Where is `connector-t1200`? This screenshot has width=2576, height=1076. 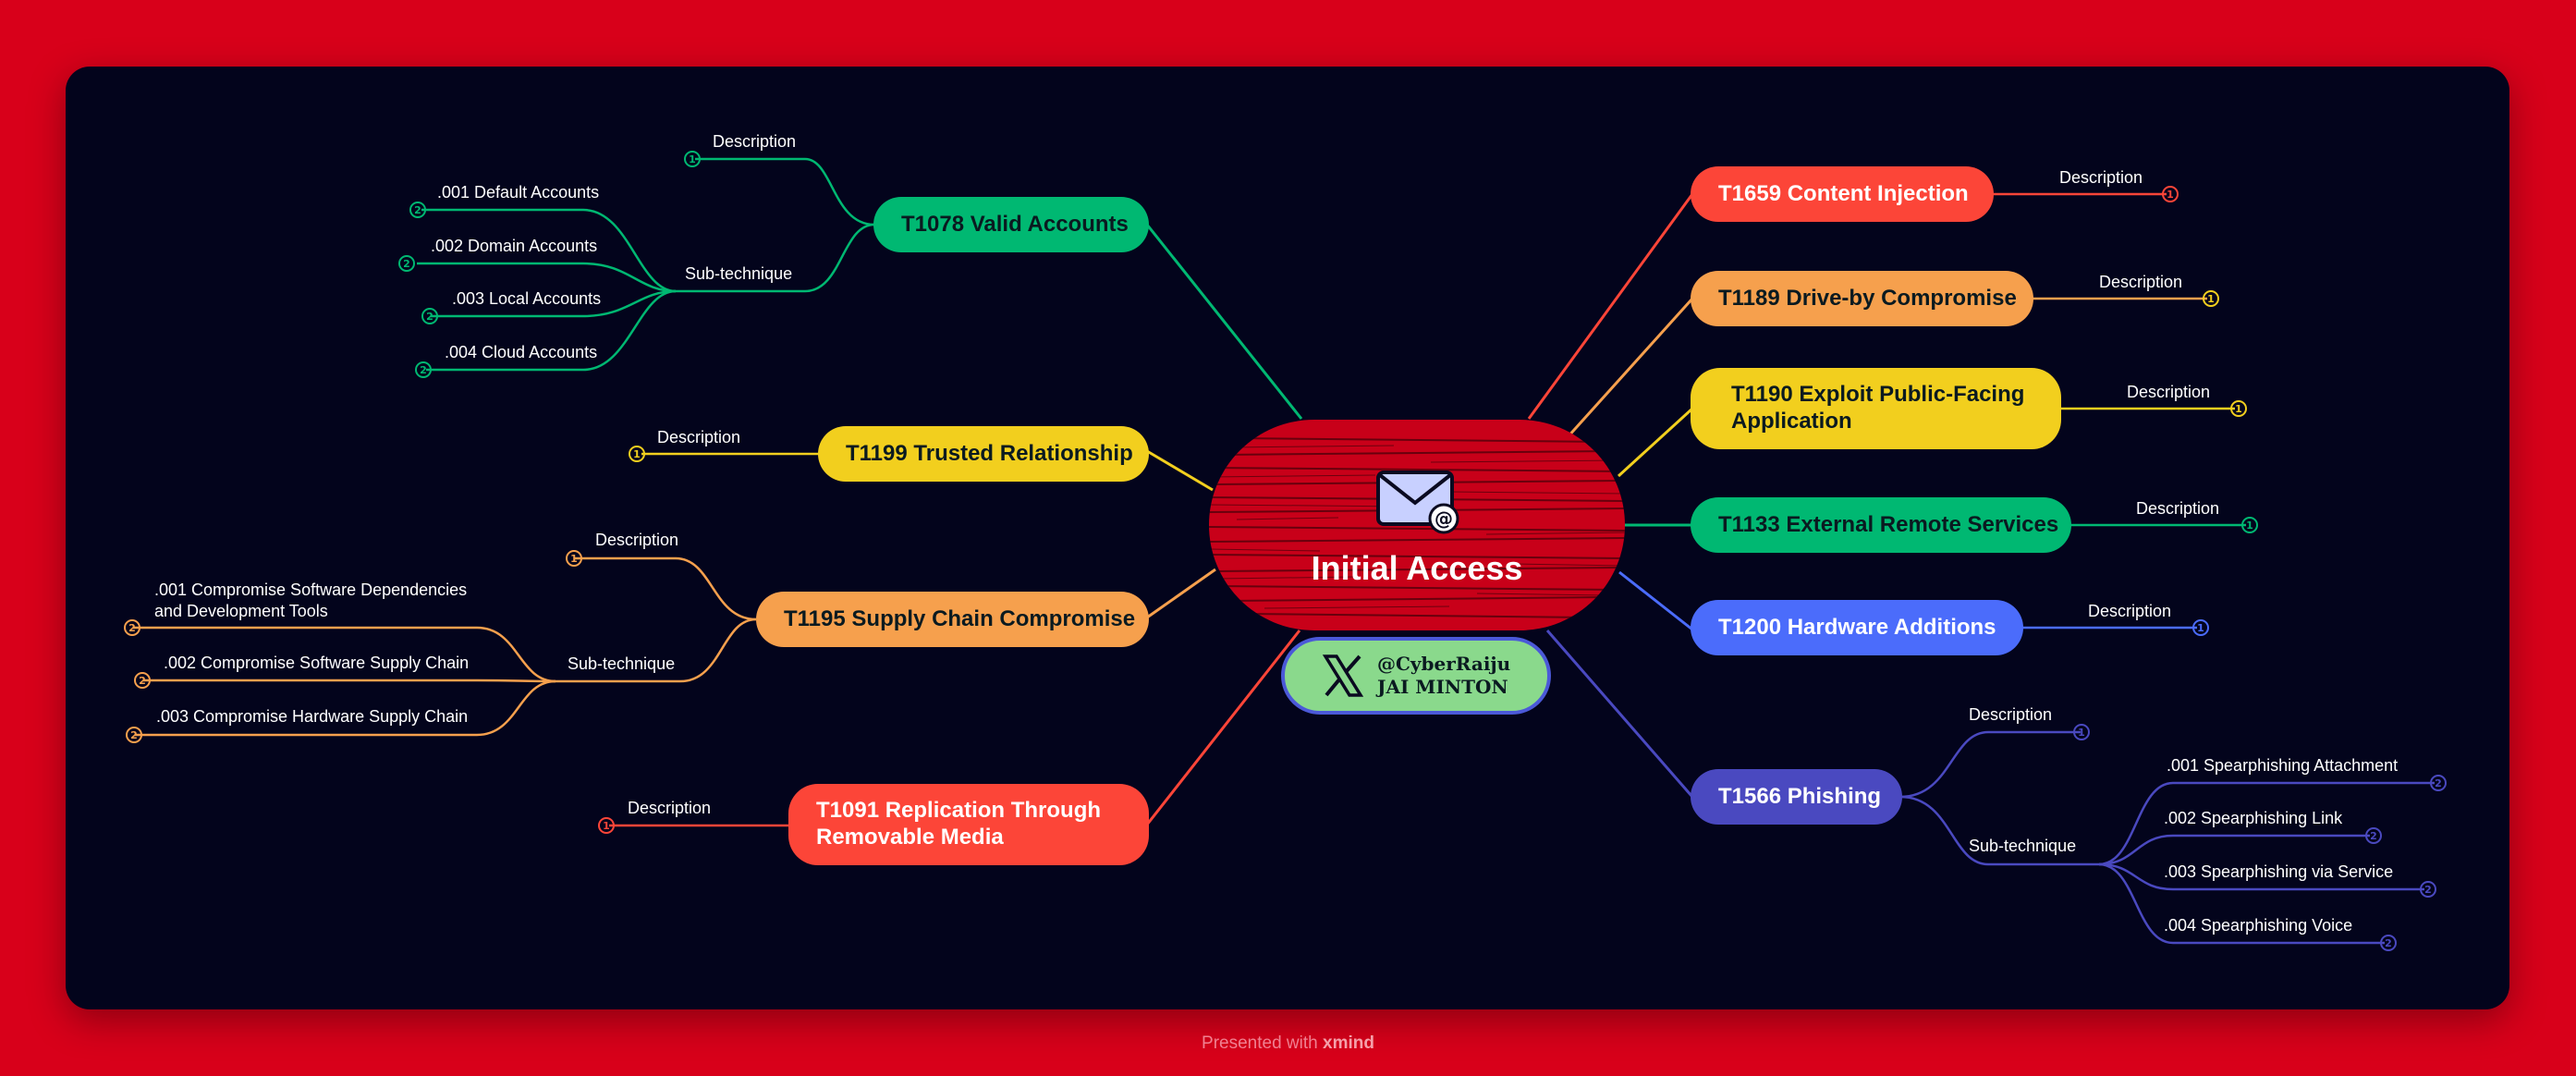 connector-t1200 is located at coordinates (1655, 600).